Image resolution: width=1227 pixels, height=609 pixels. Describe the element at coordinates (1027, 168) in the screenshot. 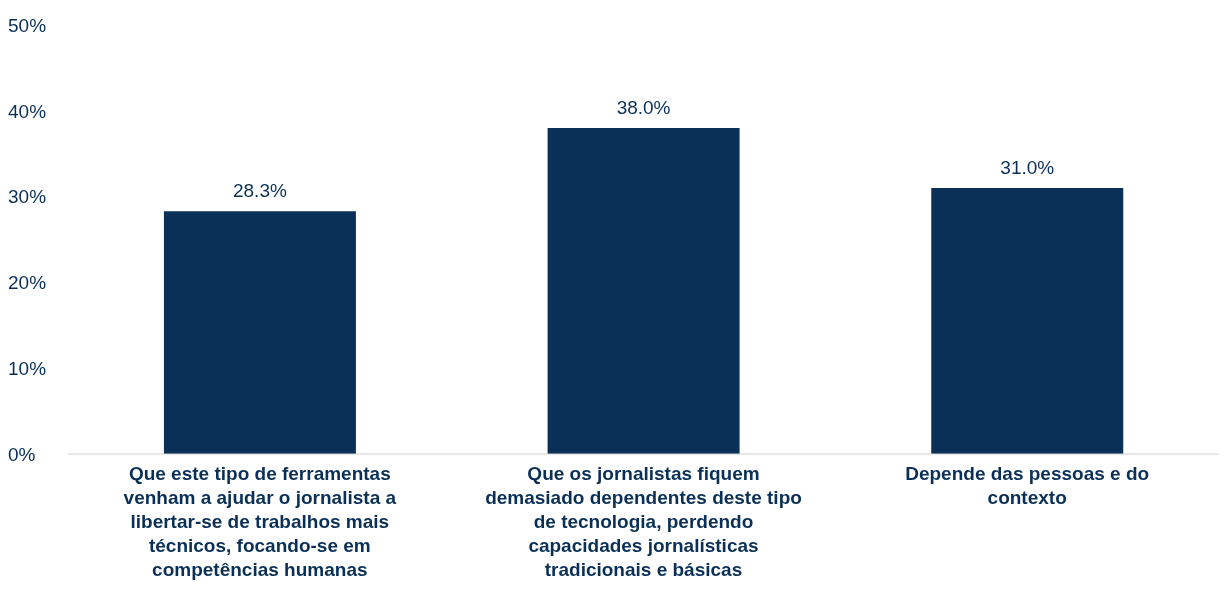

I see `data-label: 31.0%` at that location.